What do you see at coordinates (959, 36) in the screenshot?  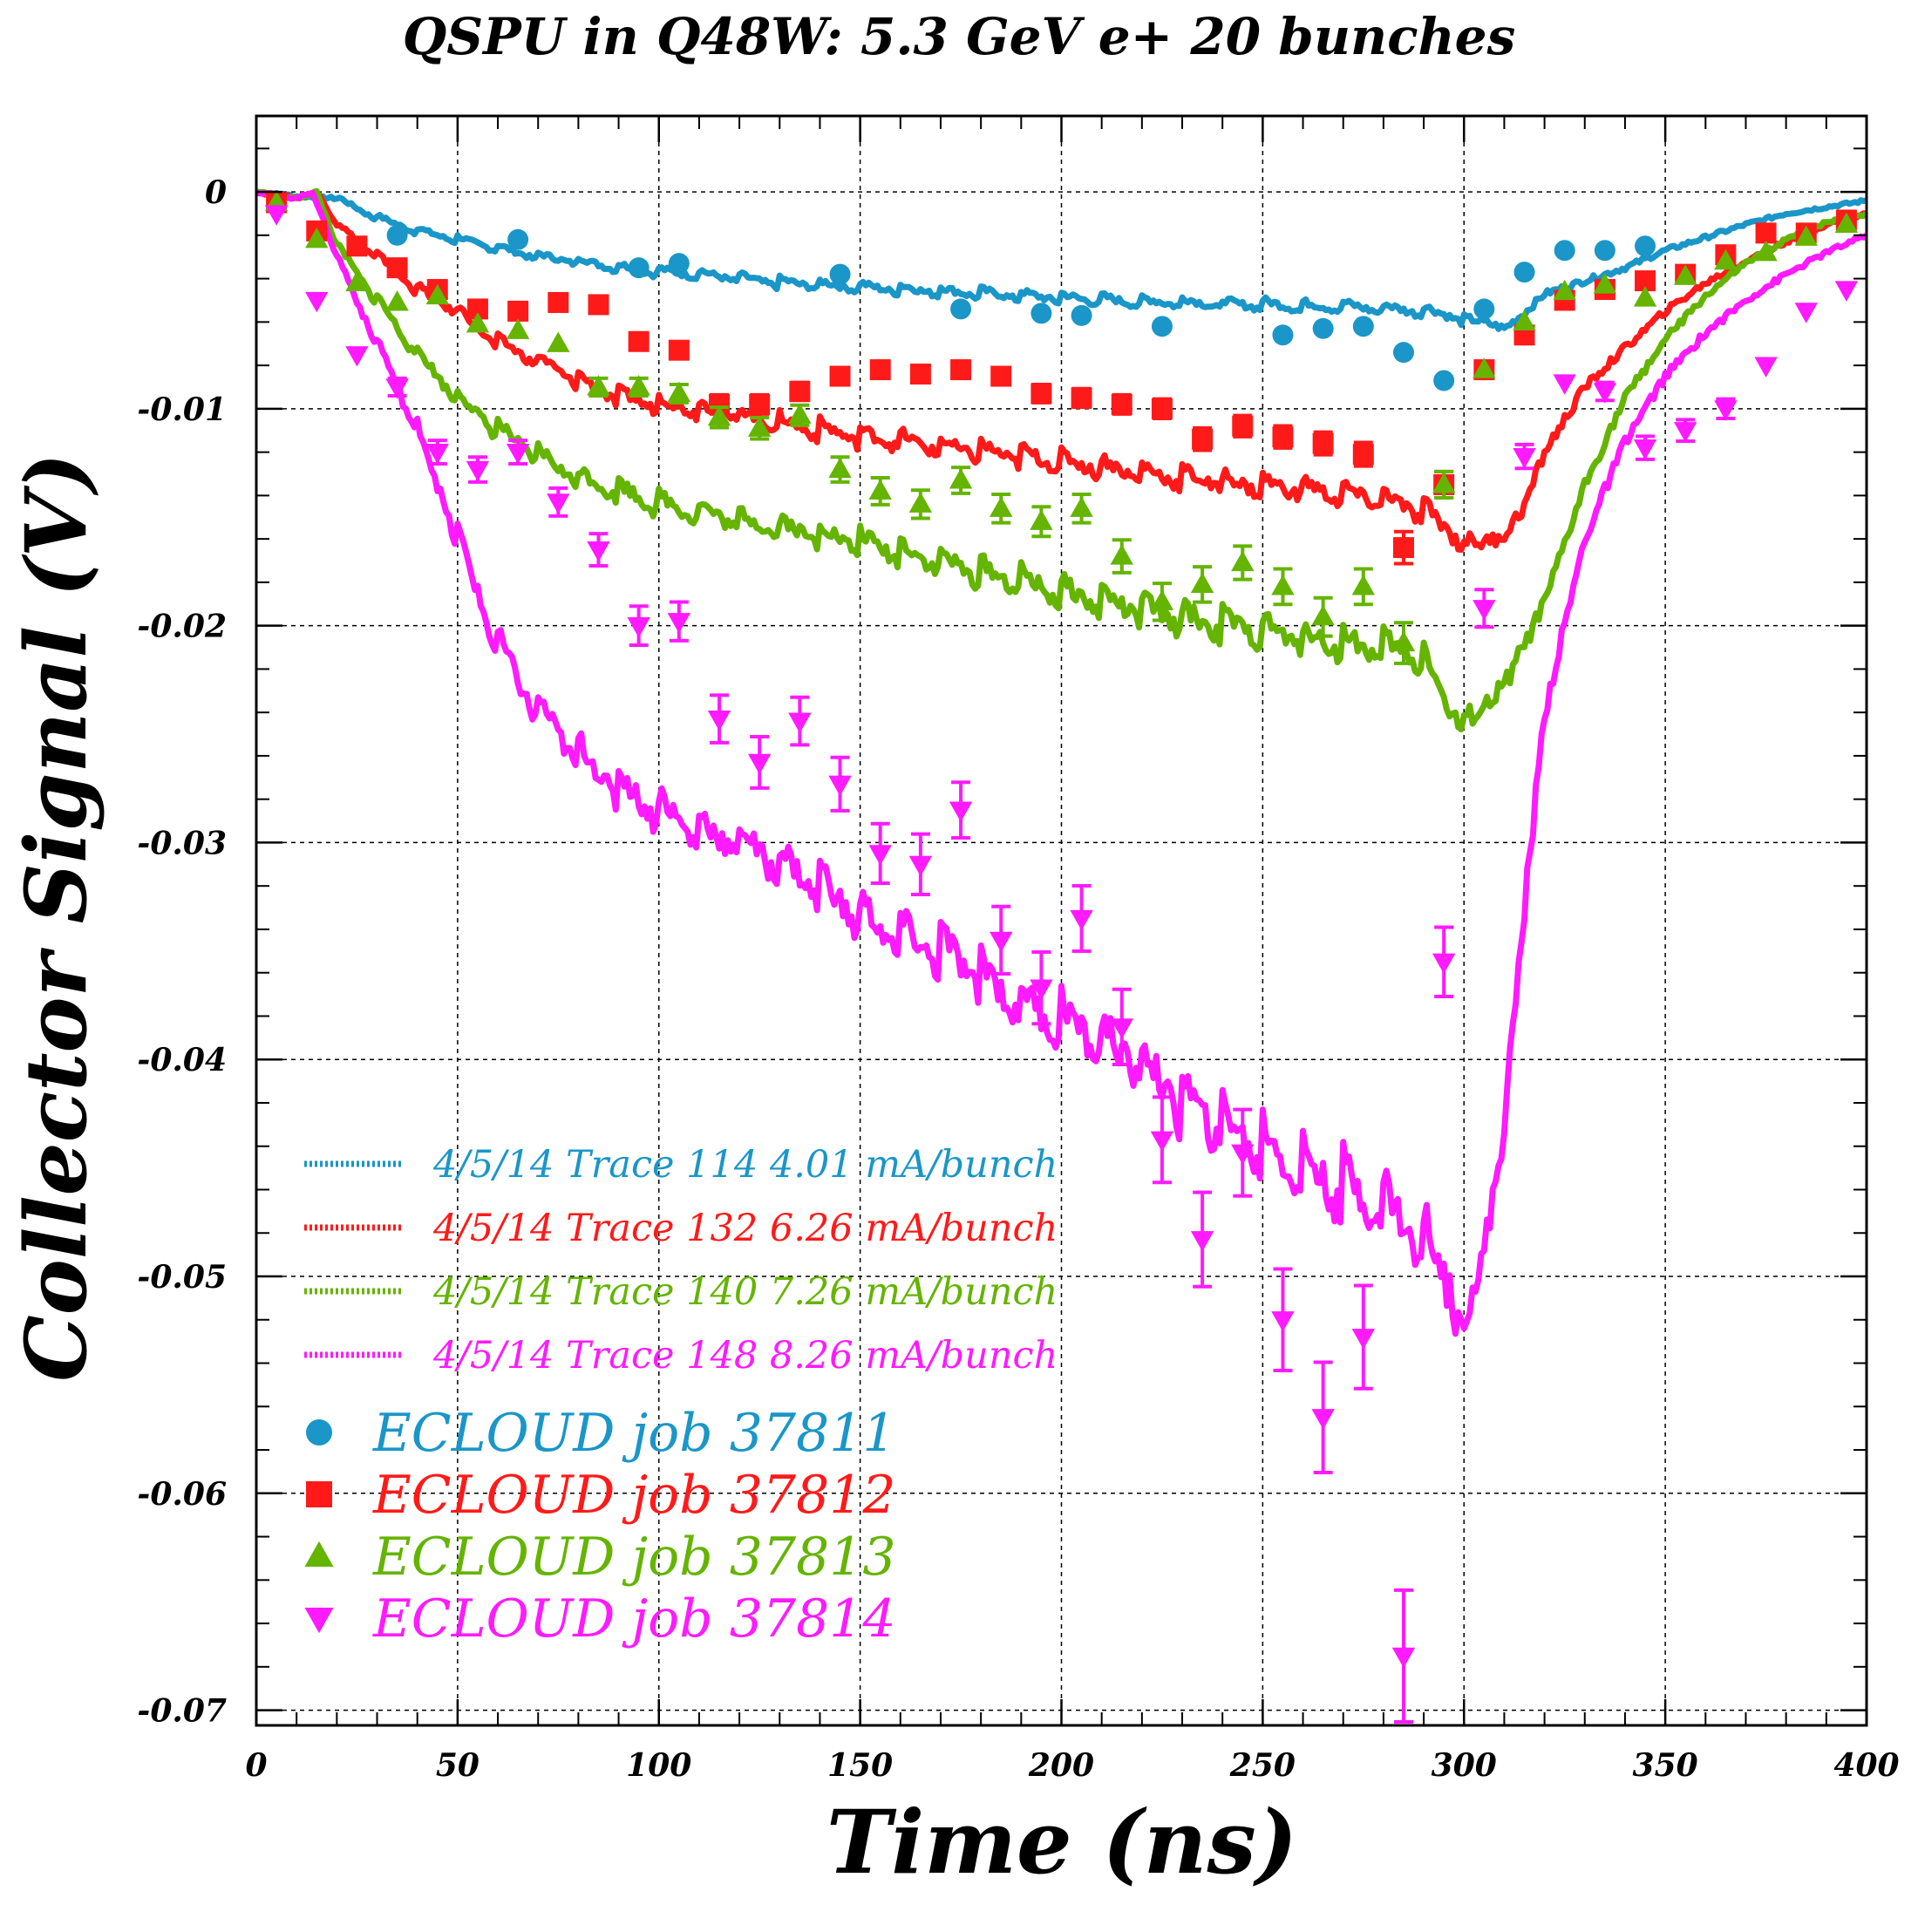 I see `chart-title: QSPU in Q48W: 5.3 GeV e+ 20 bunches` at bounding box center [959, 36].